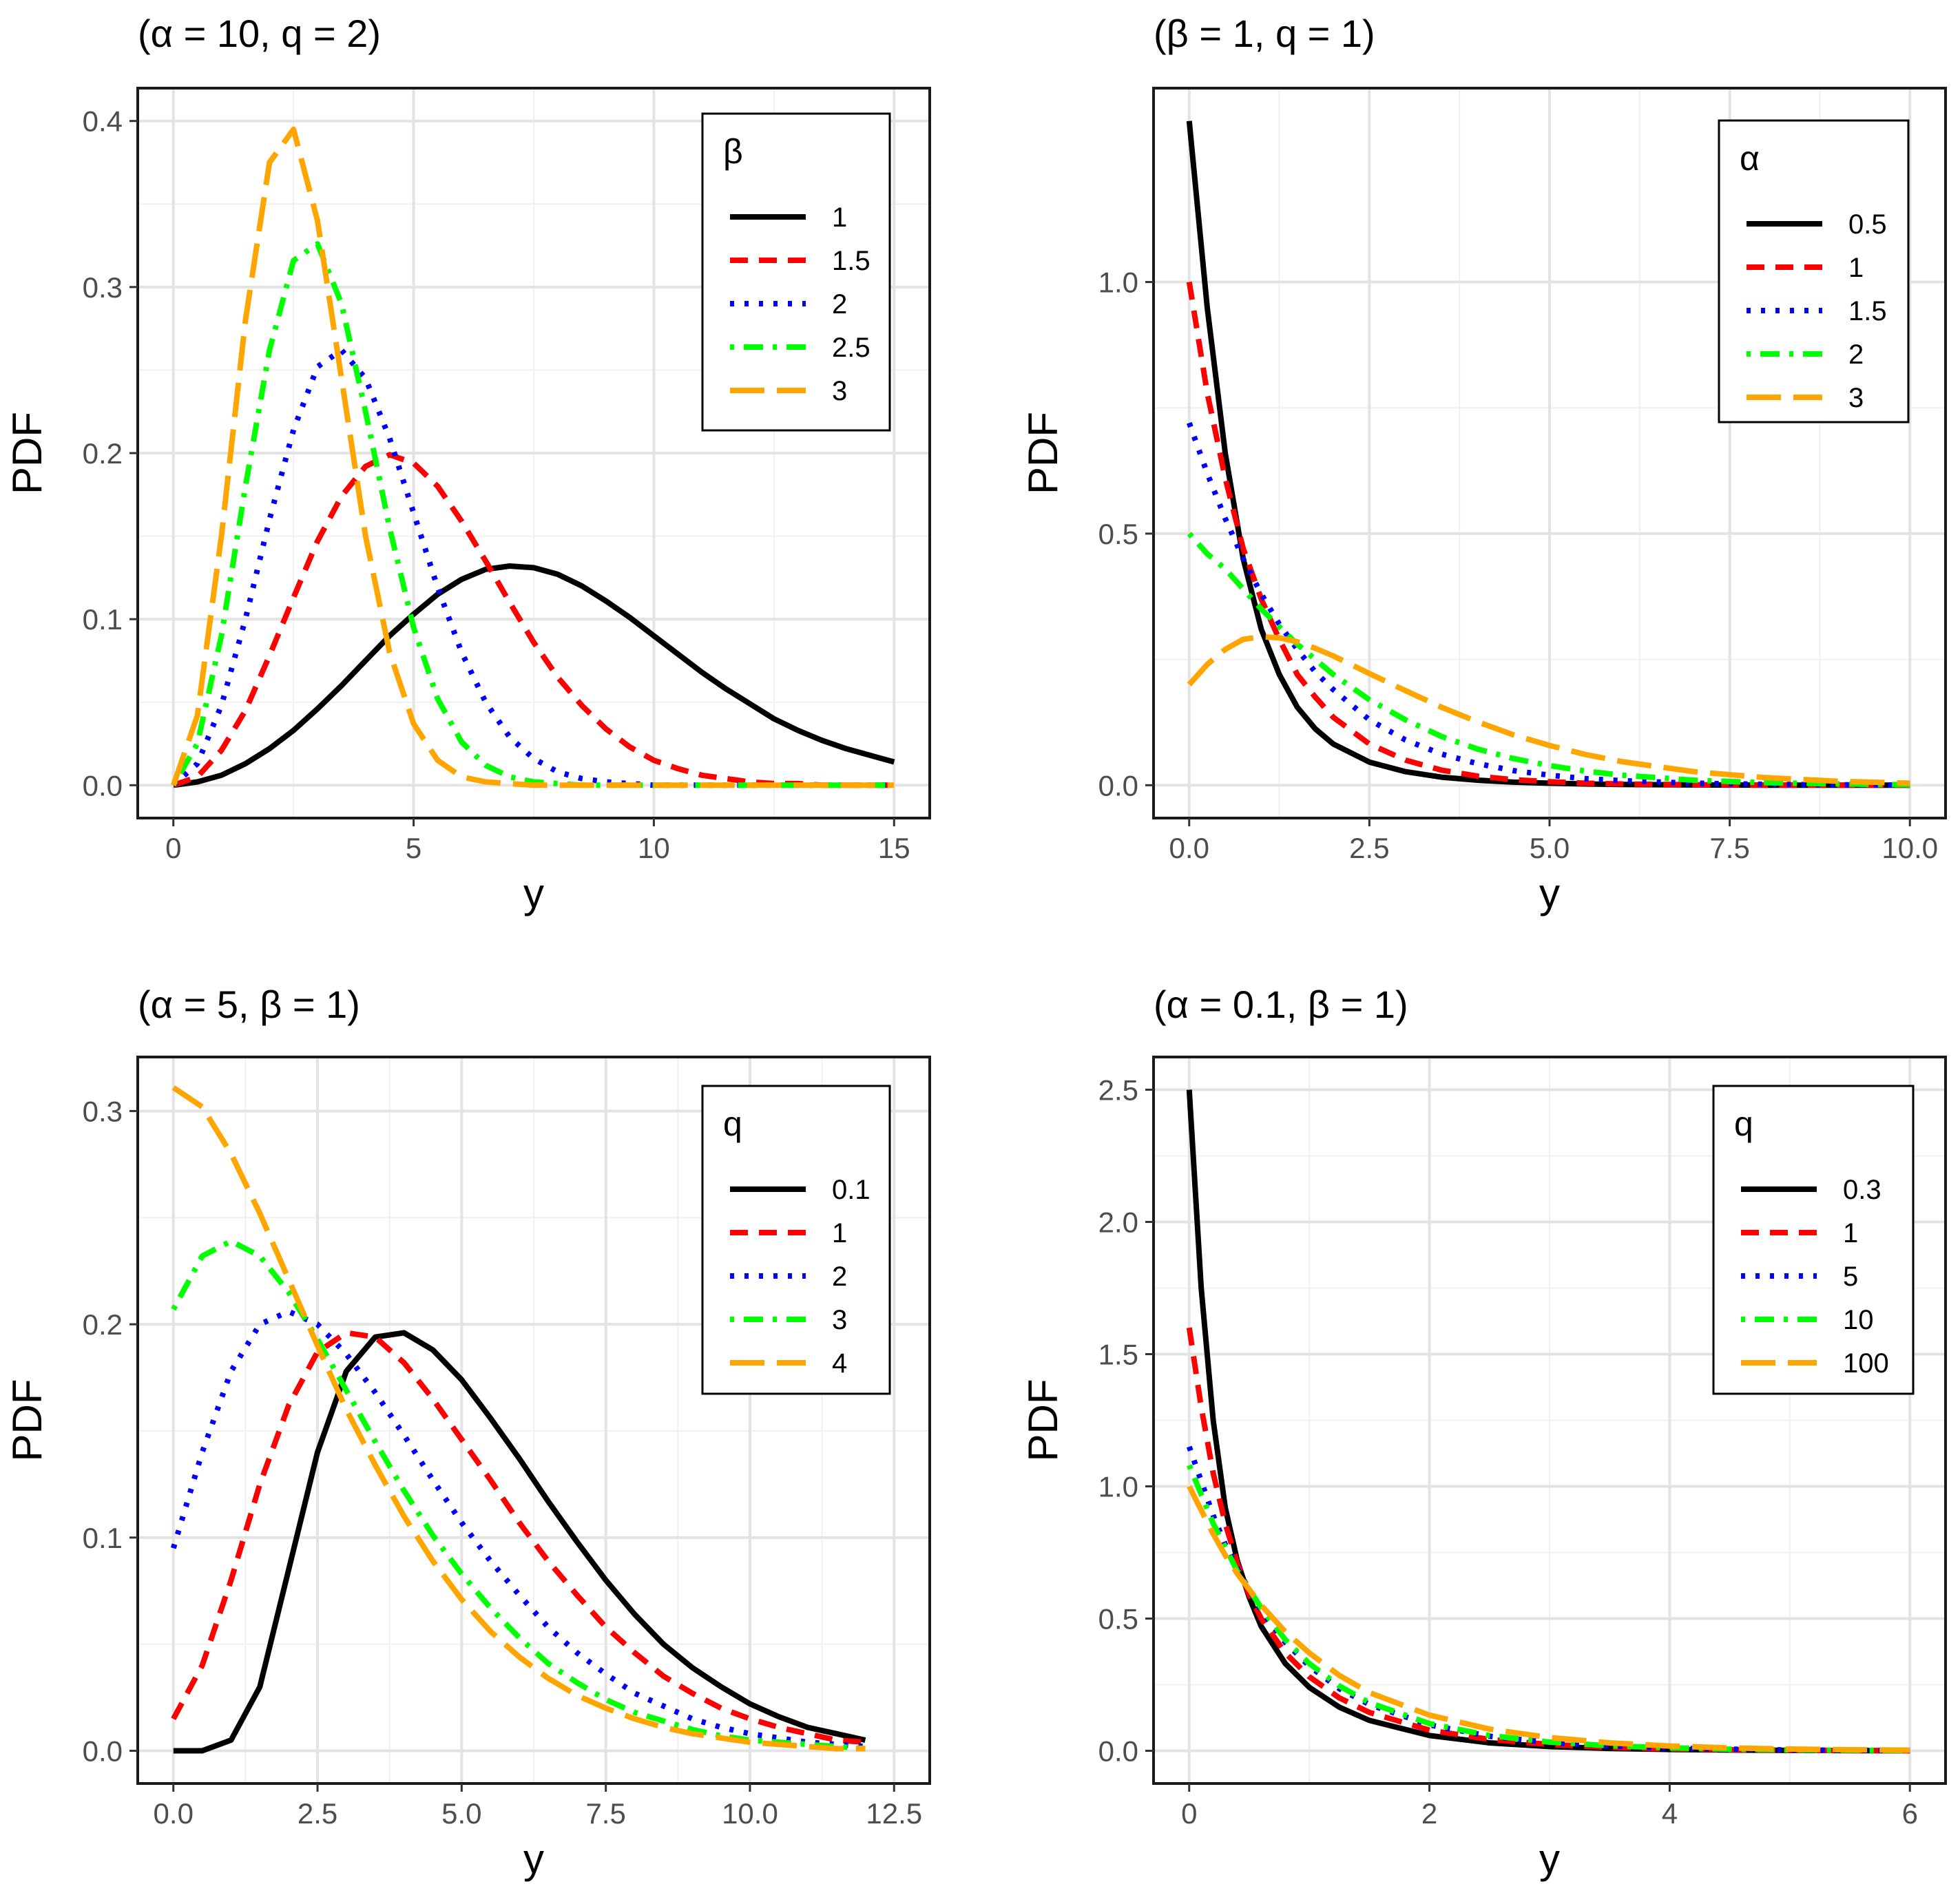 The width and height of the screenshot is (1960, 1904). What do you see at coordinates (1858, 1320) in the screenshot?
I see `legend-label: 10` at bounding box center [1858, 1320].